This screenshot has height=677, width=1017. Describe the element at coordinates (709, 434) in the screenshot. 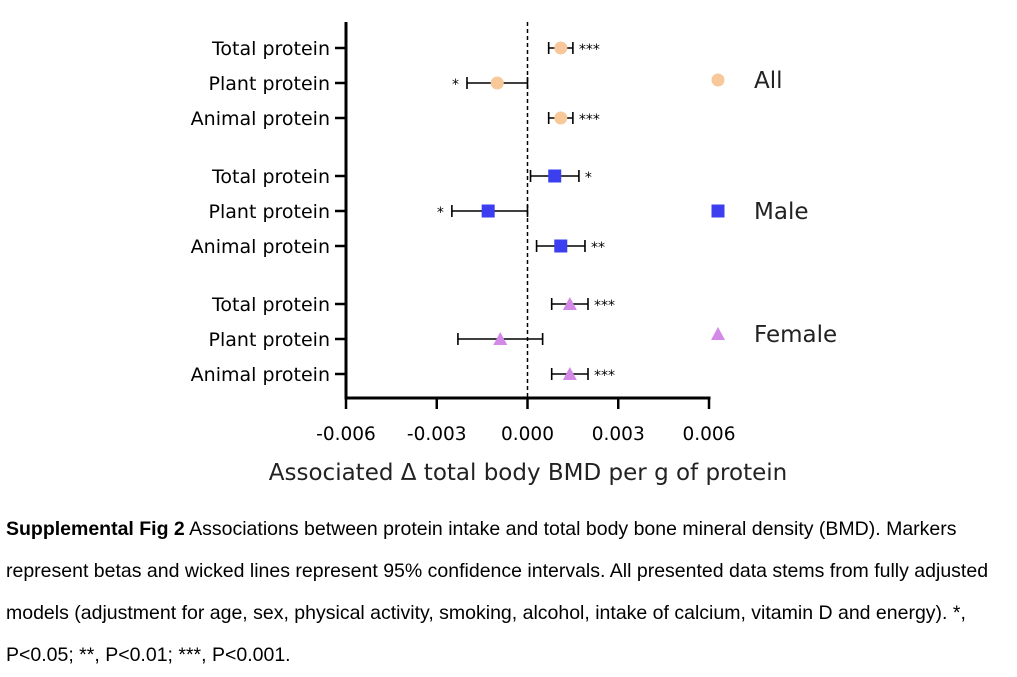

I see `x-tick-label: 0.006` at that location.